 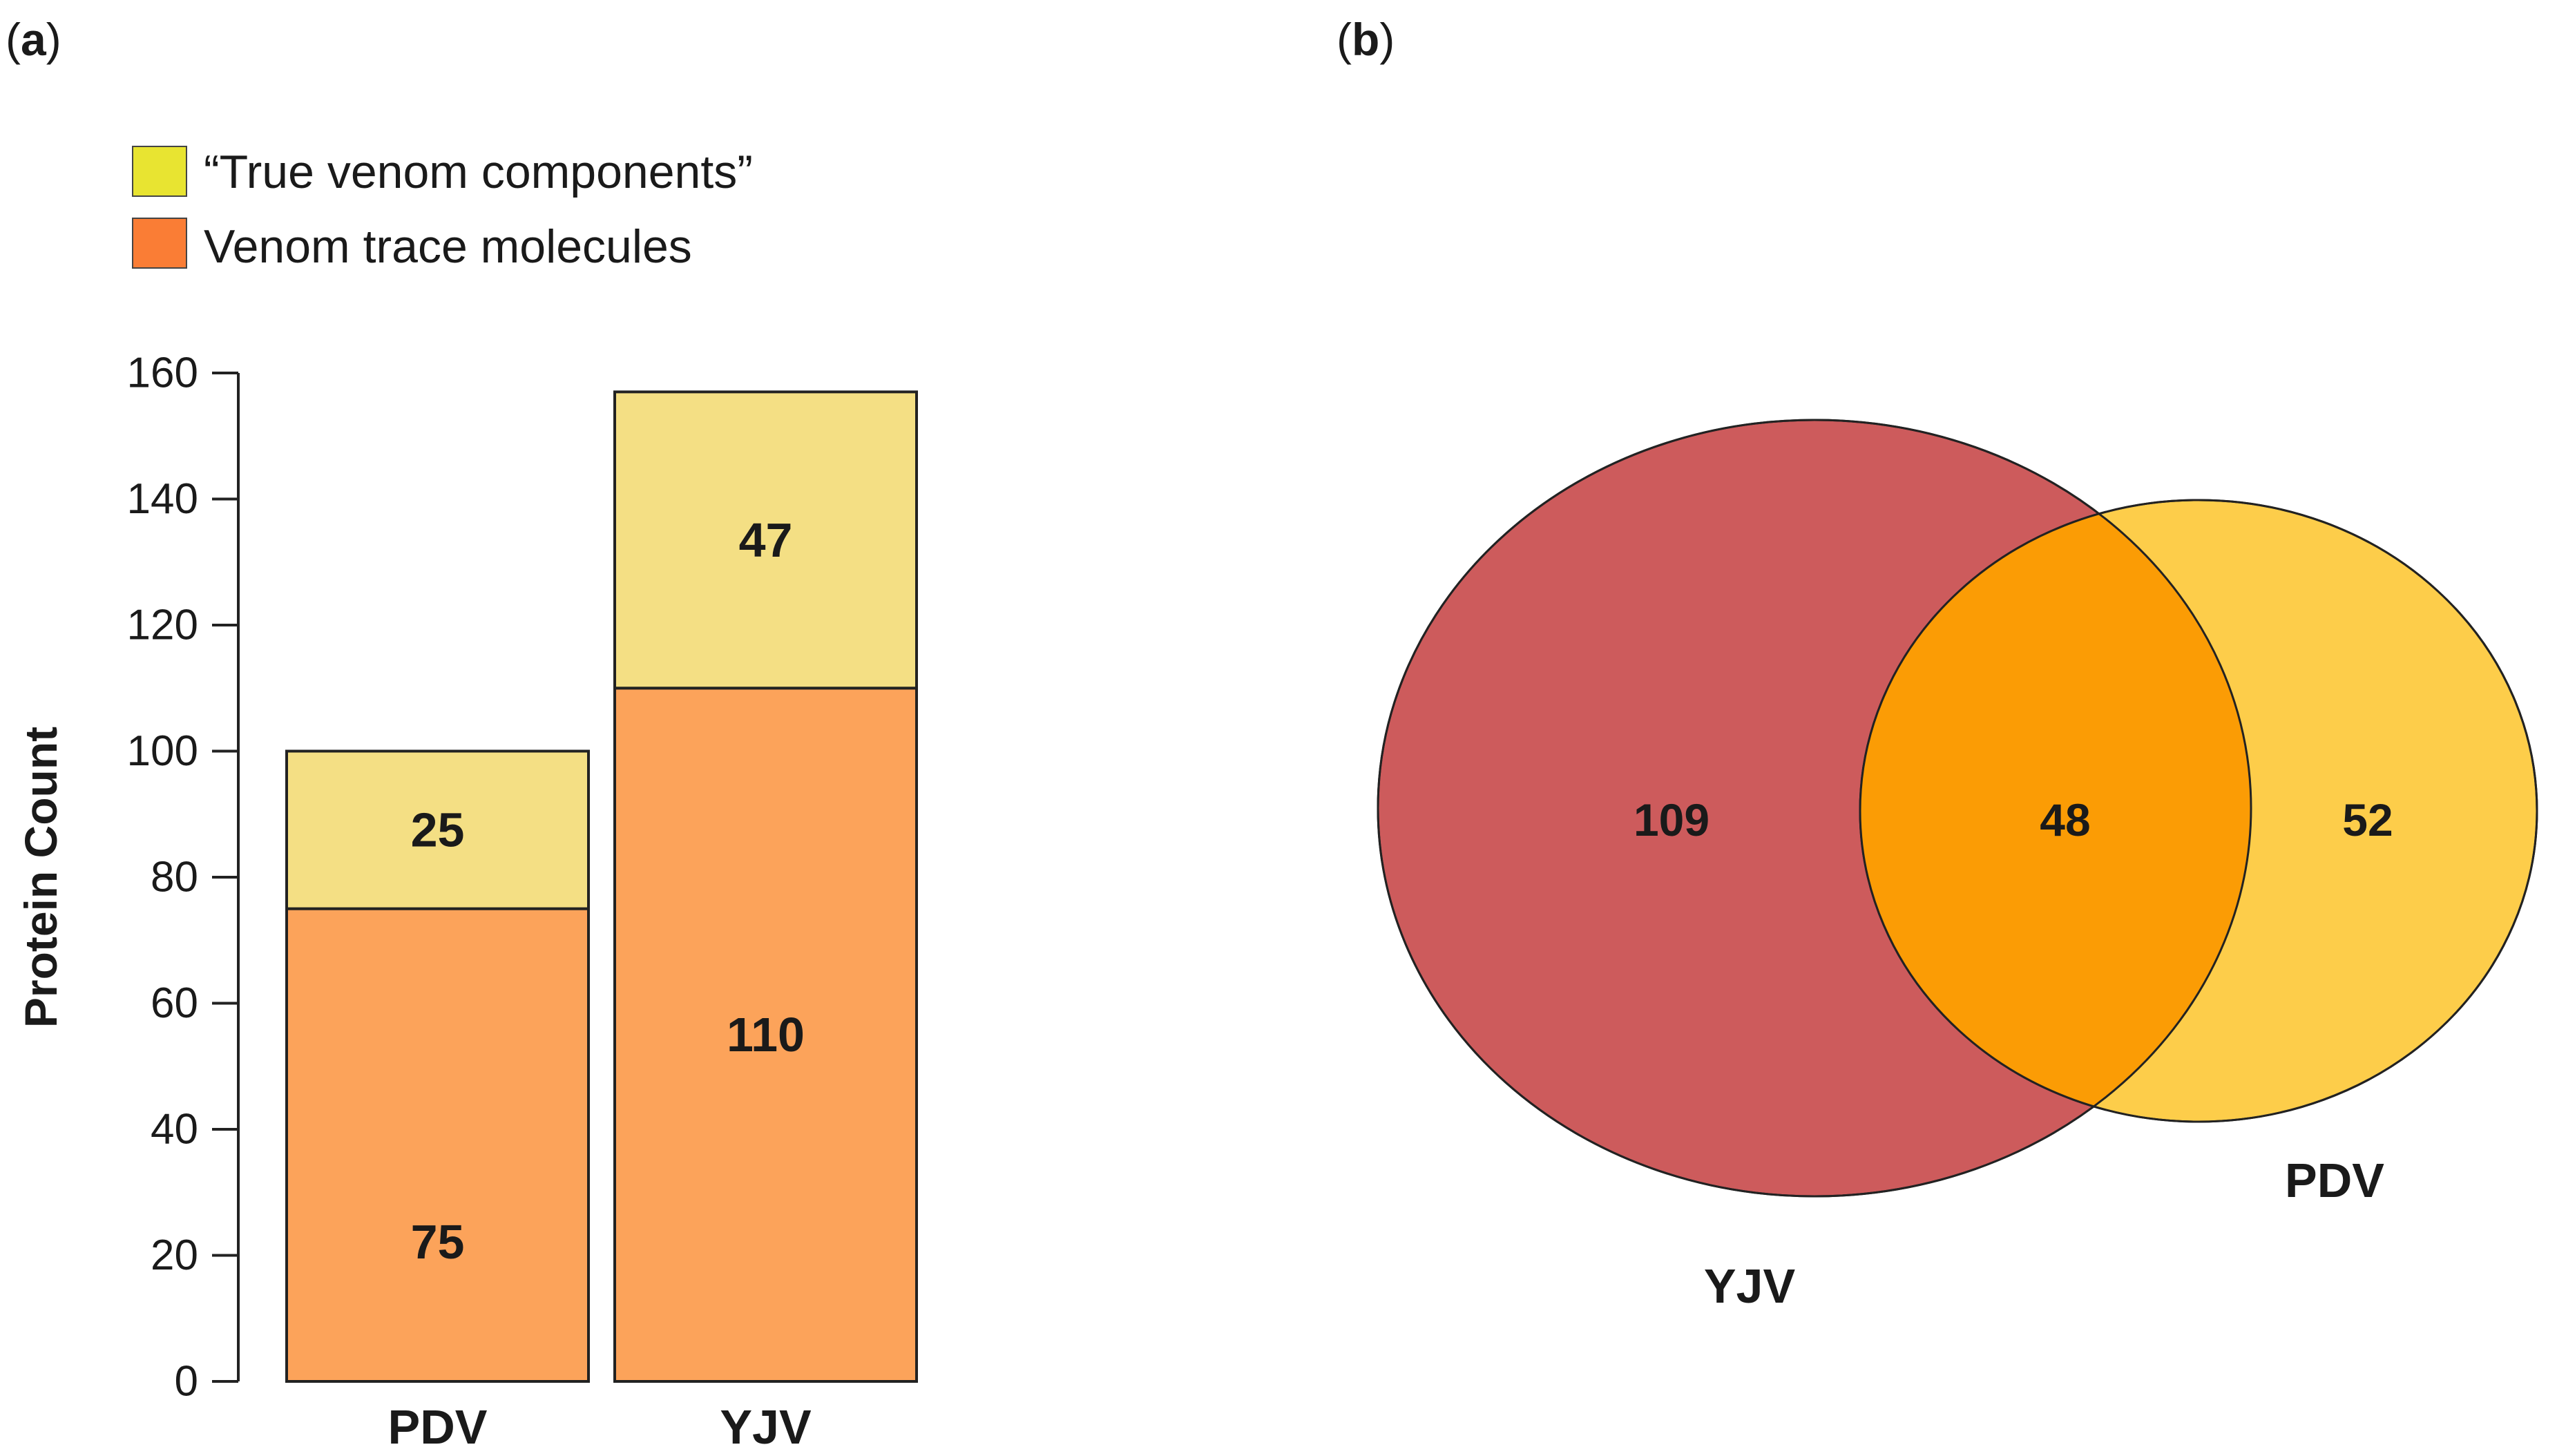 I want to click on venn-outline-pdv, so click(x=2198, y=811).